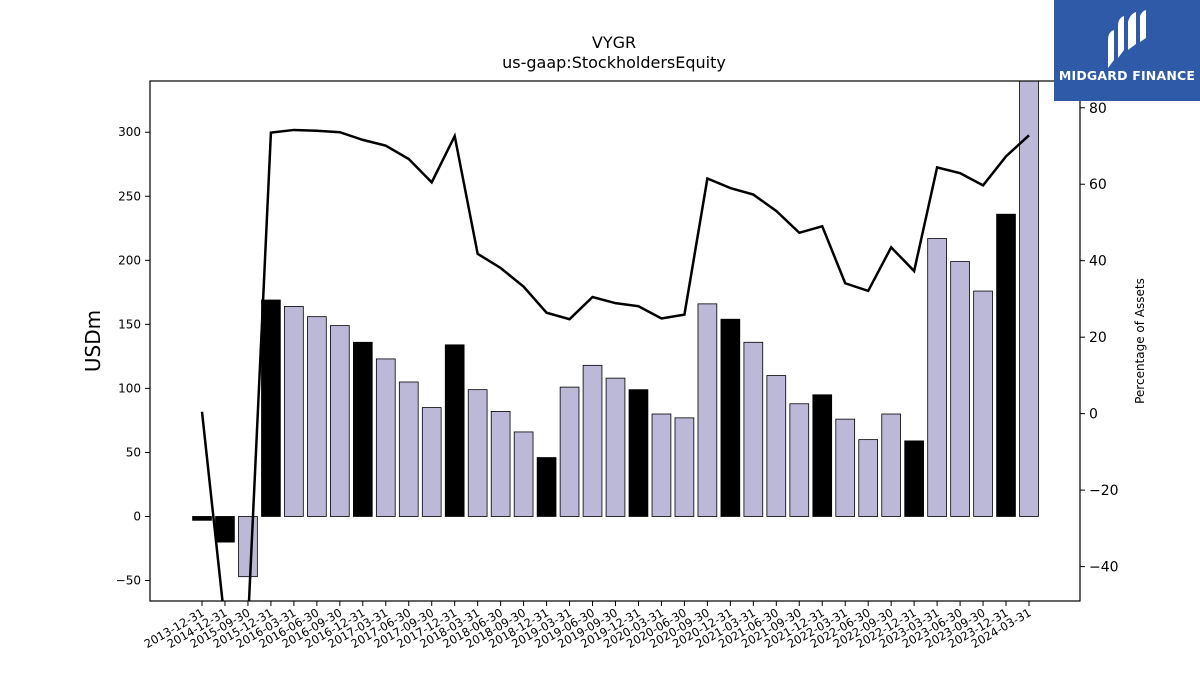 The image size is (1200, 675). I want to click on chart-title: VYGR, so click(614, 42).